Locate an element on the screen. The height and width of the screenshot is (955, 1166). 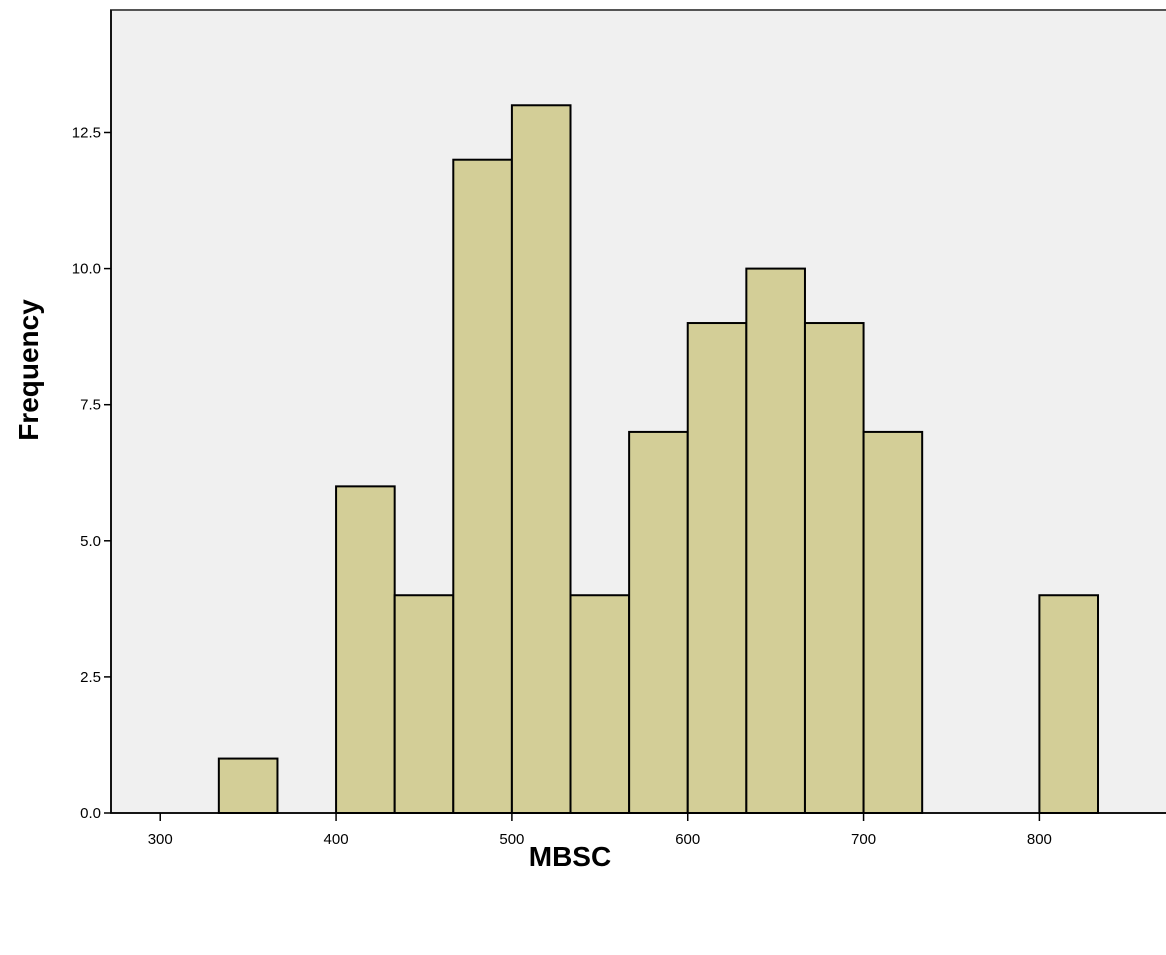
y-tick-label: 5.0 is located at coordinates (90, 541).